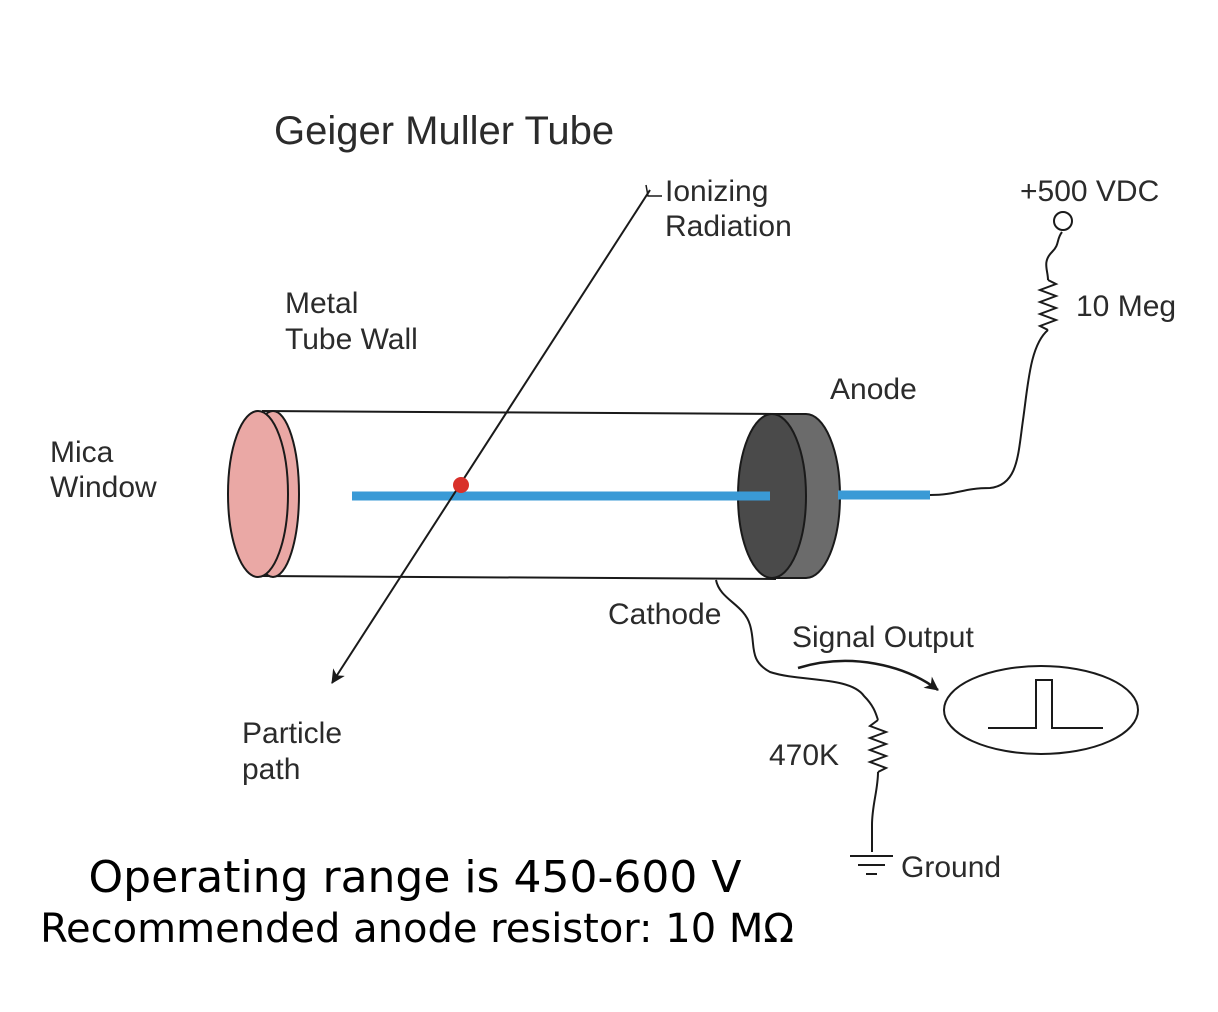 The width and height of the screenshot is (1218, 1012). I want to click on metal-tube-wall, so click(519, 495).